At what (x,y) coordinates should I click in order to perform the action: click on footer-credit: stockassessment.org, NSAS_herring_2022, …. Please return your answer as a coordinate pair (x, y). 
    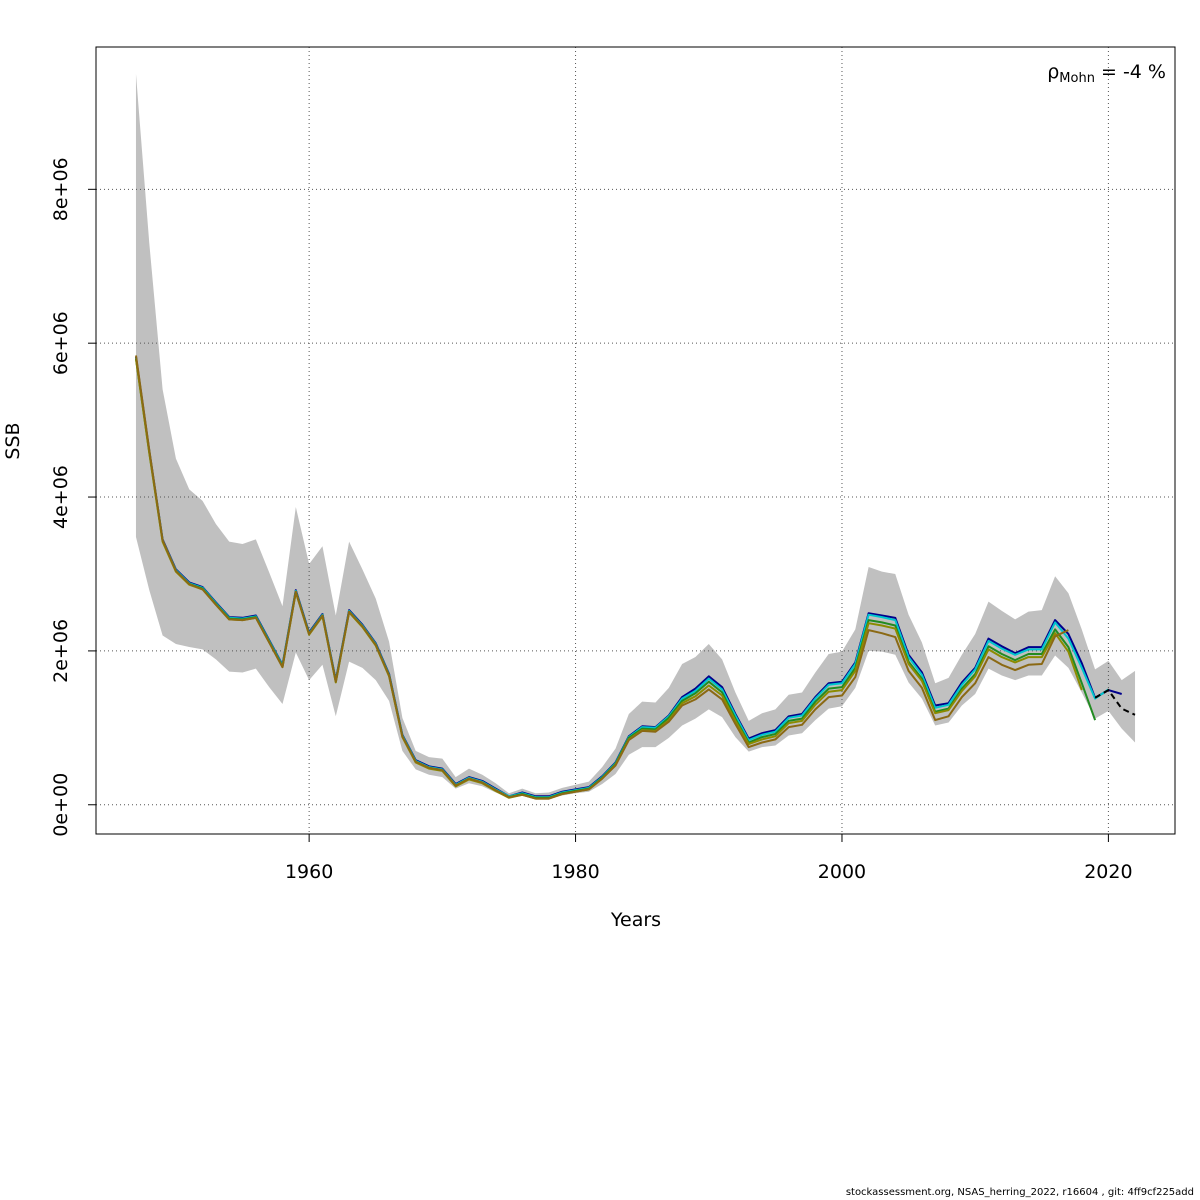
    Looking at the image, I should click on (1019, 1192).